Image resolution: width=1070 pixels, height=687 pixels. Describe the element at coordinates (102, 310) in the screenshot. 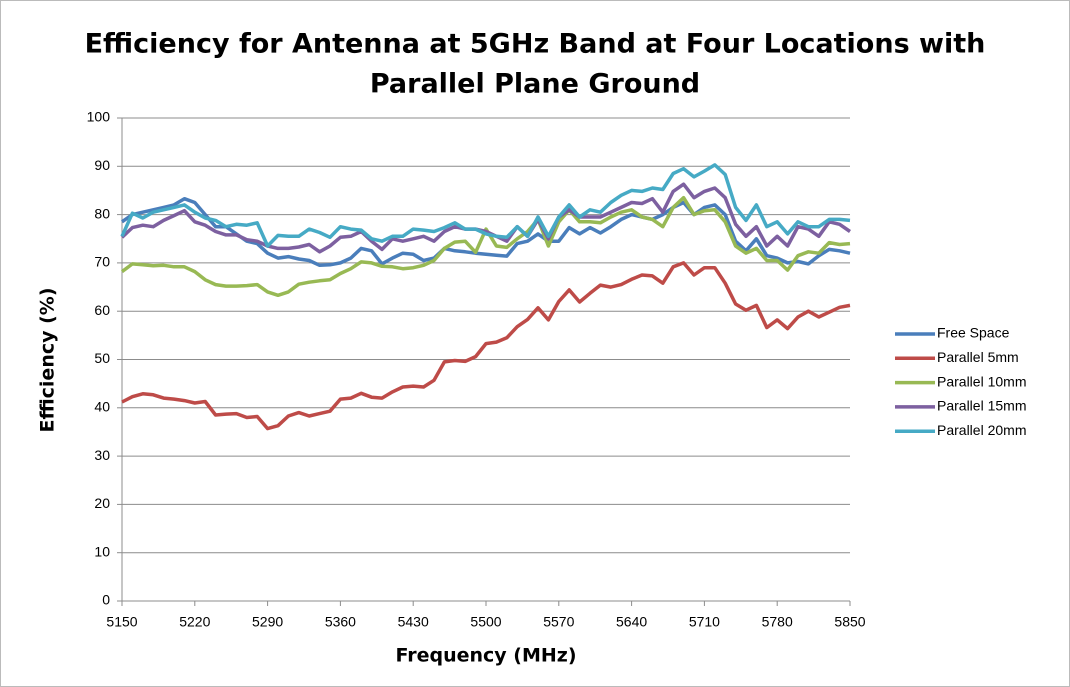

I see `y-tick-label: 60` at that location.